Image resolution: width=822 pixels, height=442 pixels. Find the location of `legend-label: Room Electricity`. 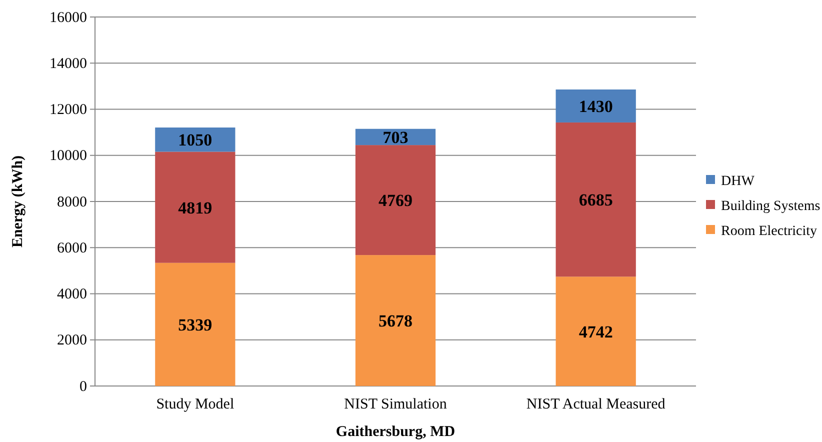

legend-label: Room Electricity is located at coordinates (769, 231).